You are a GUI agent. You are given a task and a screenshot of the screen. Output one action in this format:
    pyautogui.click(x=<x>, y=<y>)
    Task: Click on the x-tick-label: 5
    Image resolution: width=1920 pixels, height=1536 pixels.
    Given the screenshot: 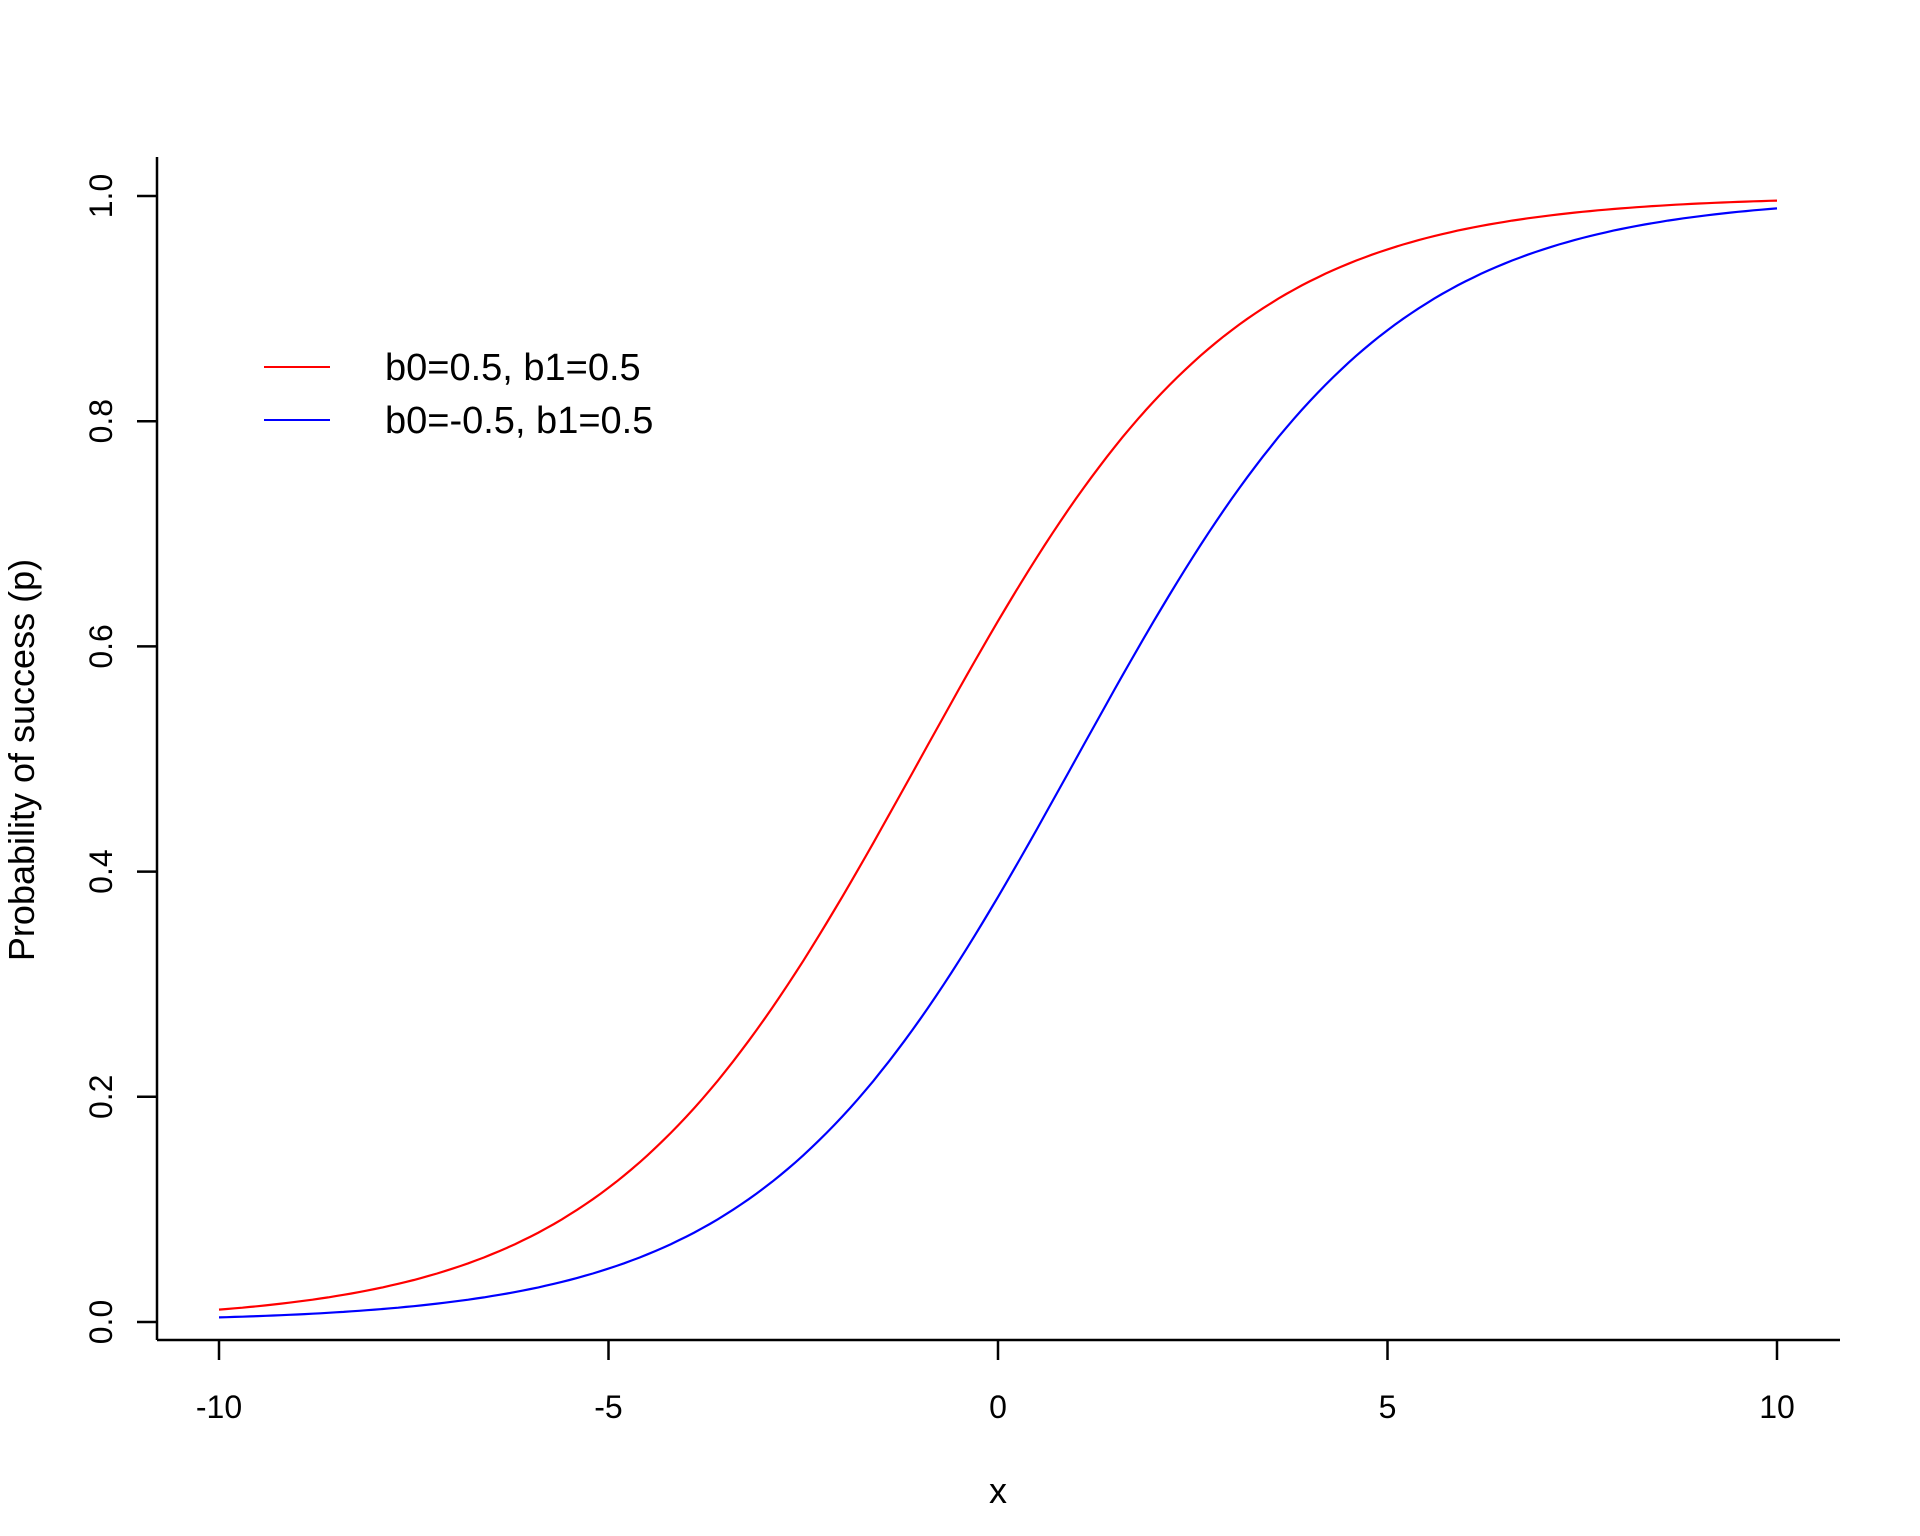 What is the action you would take?
    pyautogui.click(x=1388, y=1407)
    